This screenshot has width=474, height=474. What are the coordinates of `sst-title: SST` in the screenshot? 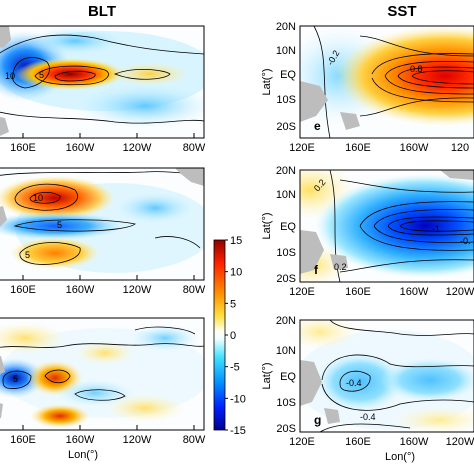 It's located at (401, 11).